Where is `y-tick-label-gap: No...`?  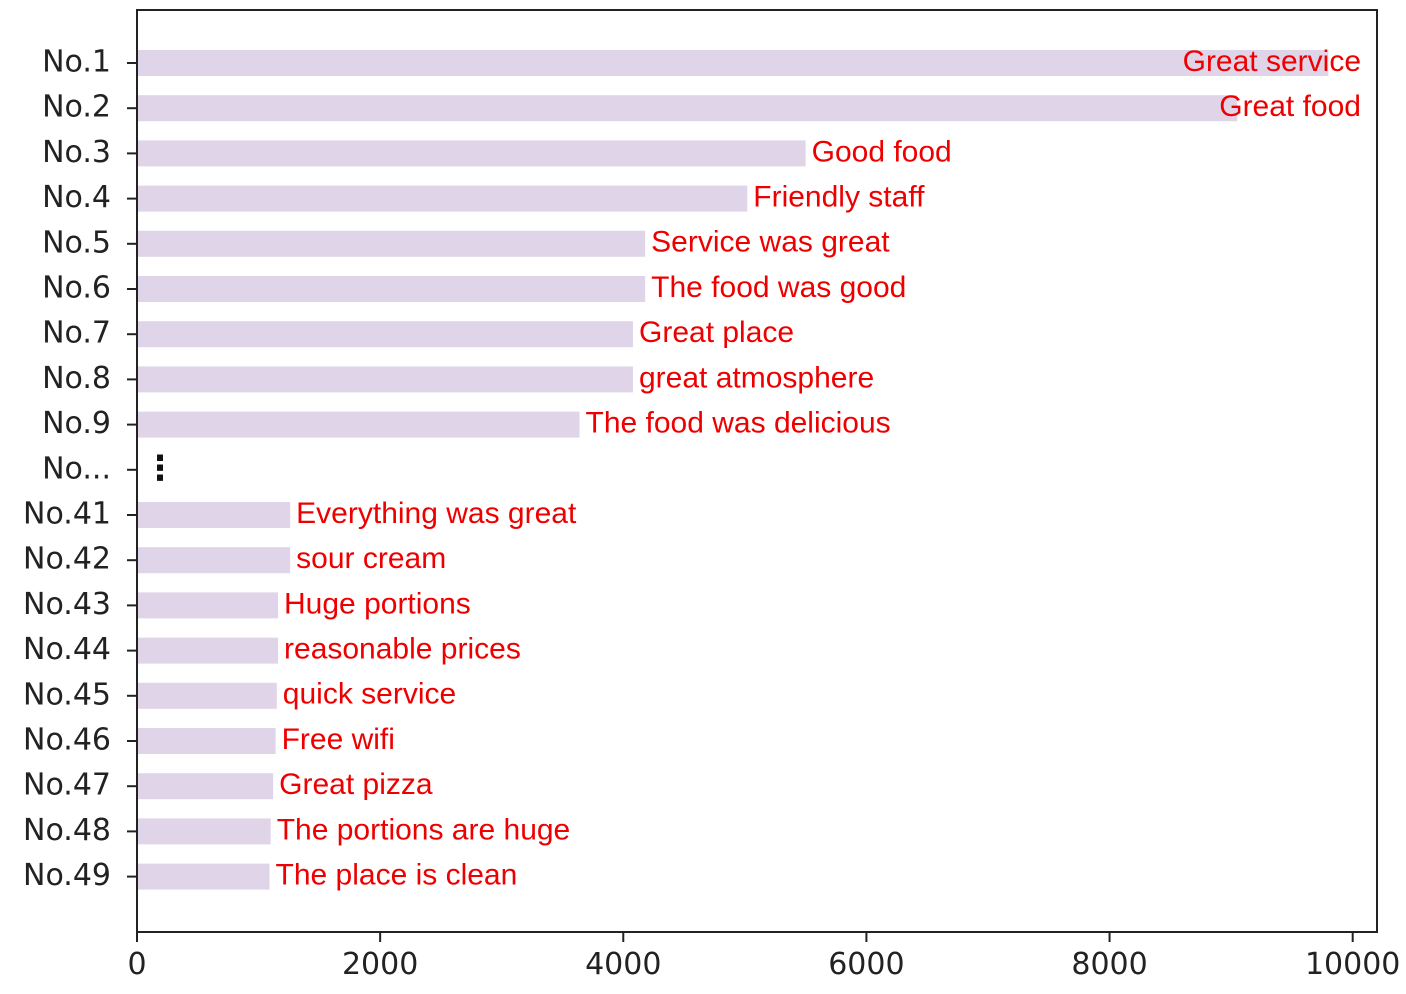 y-tick-label-gap: No... is located at coordinates (76, 468).